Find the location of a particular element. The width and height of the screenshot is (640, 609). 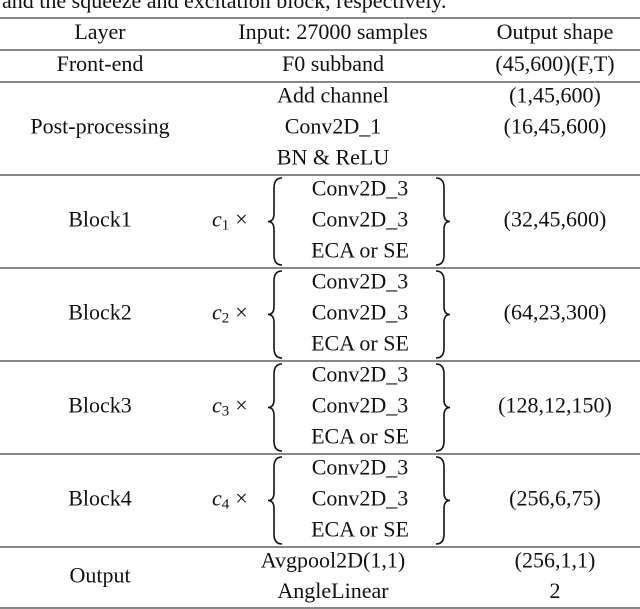

input-item: F0 subband is located at coordinates (333, 63).